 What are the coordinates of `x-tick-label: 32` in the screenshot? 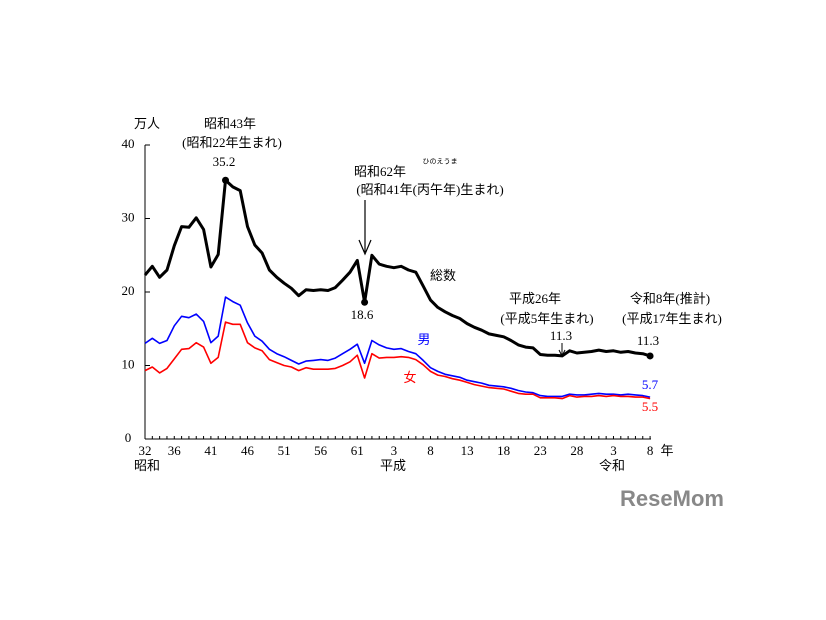 It's located at (145, 450).